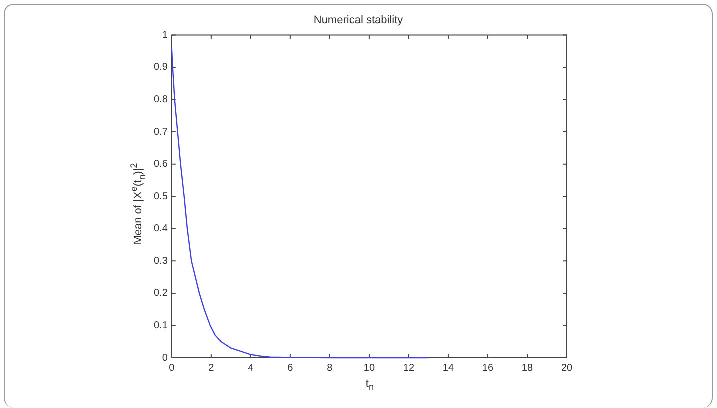  What do you see at coordinates (161, 229) in the screenshot?
I see `y-tick-label: 0.4` at bounding box center [161, 229].